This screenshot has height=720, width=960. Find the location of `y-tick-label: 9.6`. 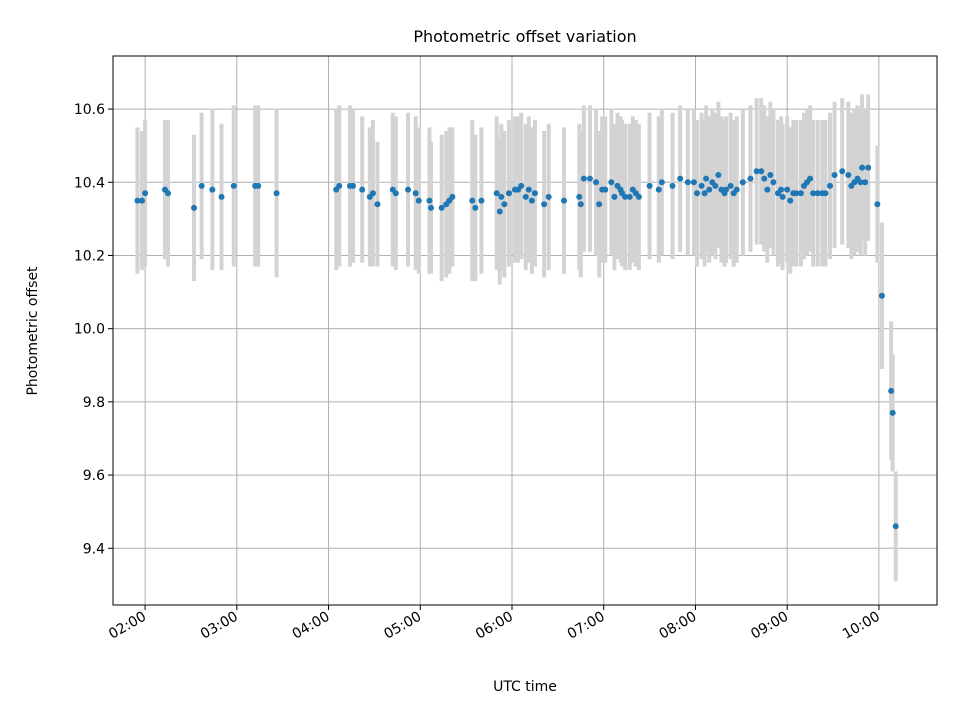

y-tick-label: 9.6 is located at coordinates (94, 476).